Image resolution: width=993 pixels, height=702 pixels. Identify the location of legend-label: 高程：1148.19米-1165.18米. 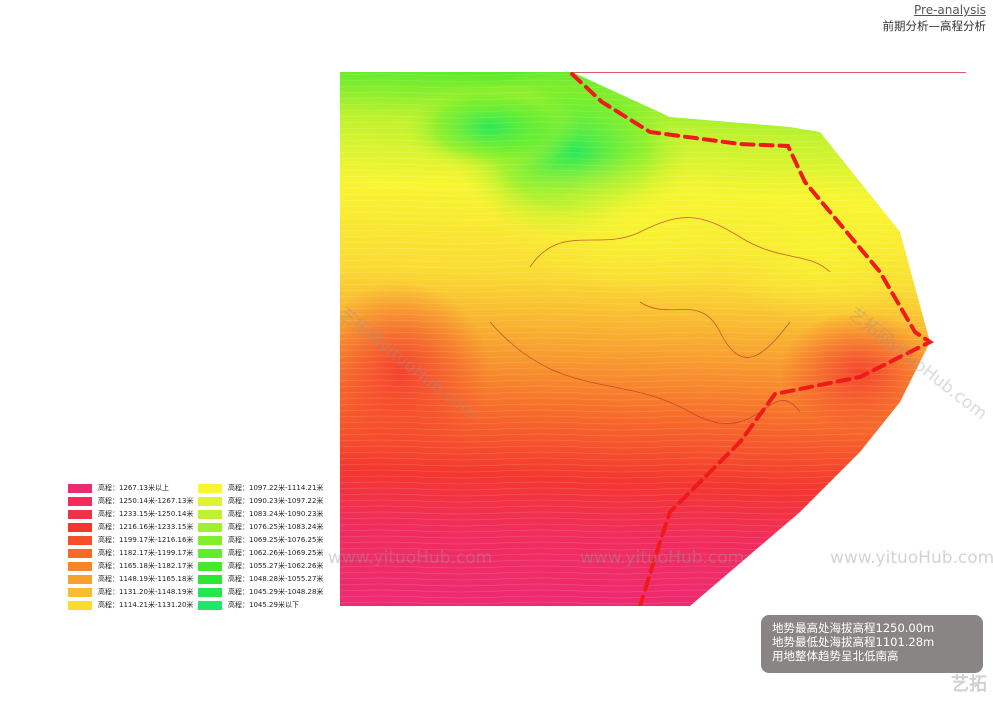
(146, 579).